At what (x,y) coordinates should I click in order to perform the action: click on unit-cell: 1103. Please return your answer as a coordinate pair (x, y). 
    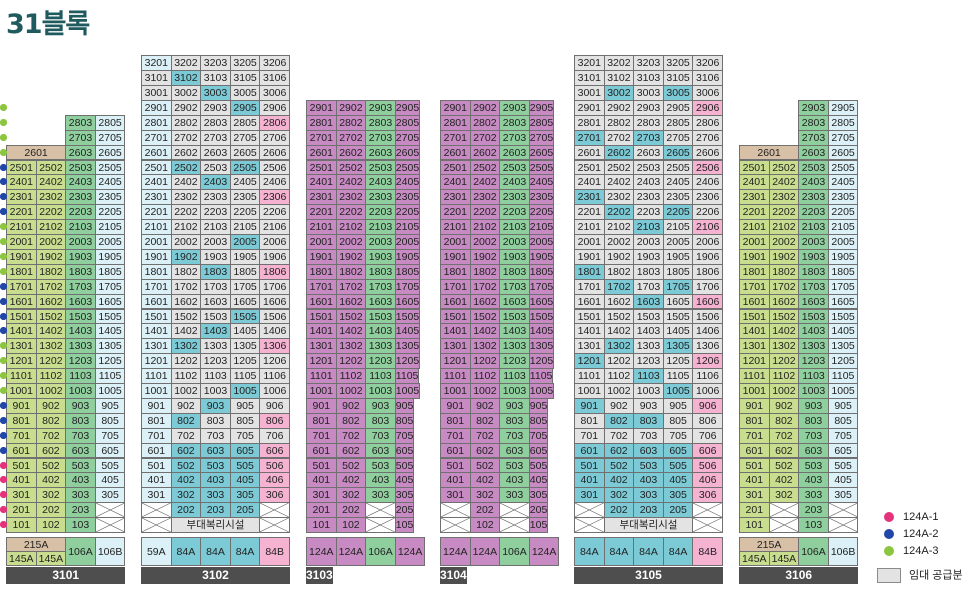
    Looking at the image, I should click on (80, 376).